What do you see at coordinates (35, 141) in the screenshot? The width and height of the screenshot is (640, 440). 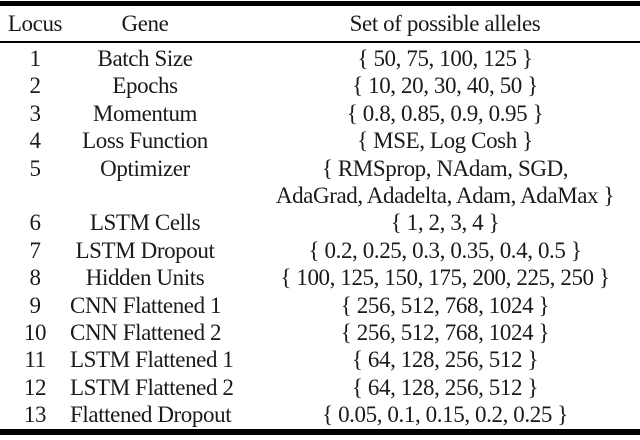 I see `locus-cell: 4` at bounding box center [35, 141].